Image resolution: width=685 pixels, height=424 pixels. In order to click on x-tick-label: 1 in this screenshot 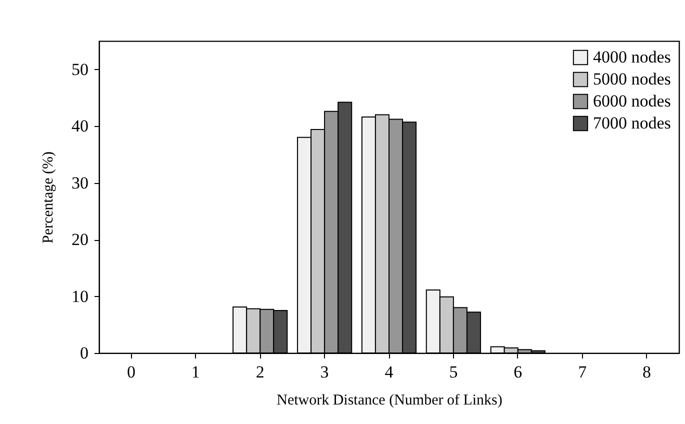, I will do `click(195, 372)`.